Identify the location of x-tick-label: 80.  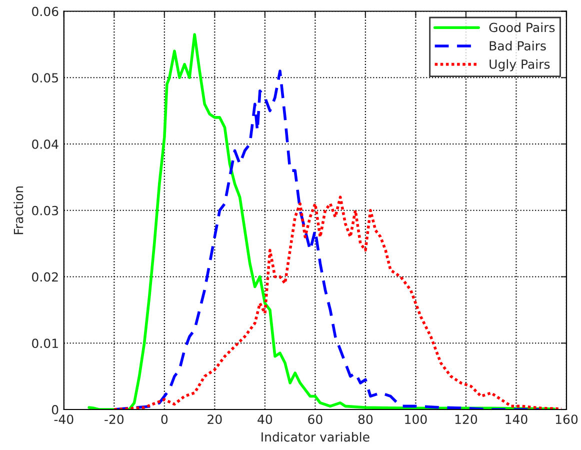
(365, 419).